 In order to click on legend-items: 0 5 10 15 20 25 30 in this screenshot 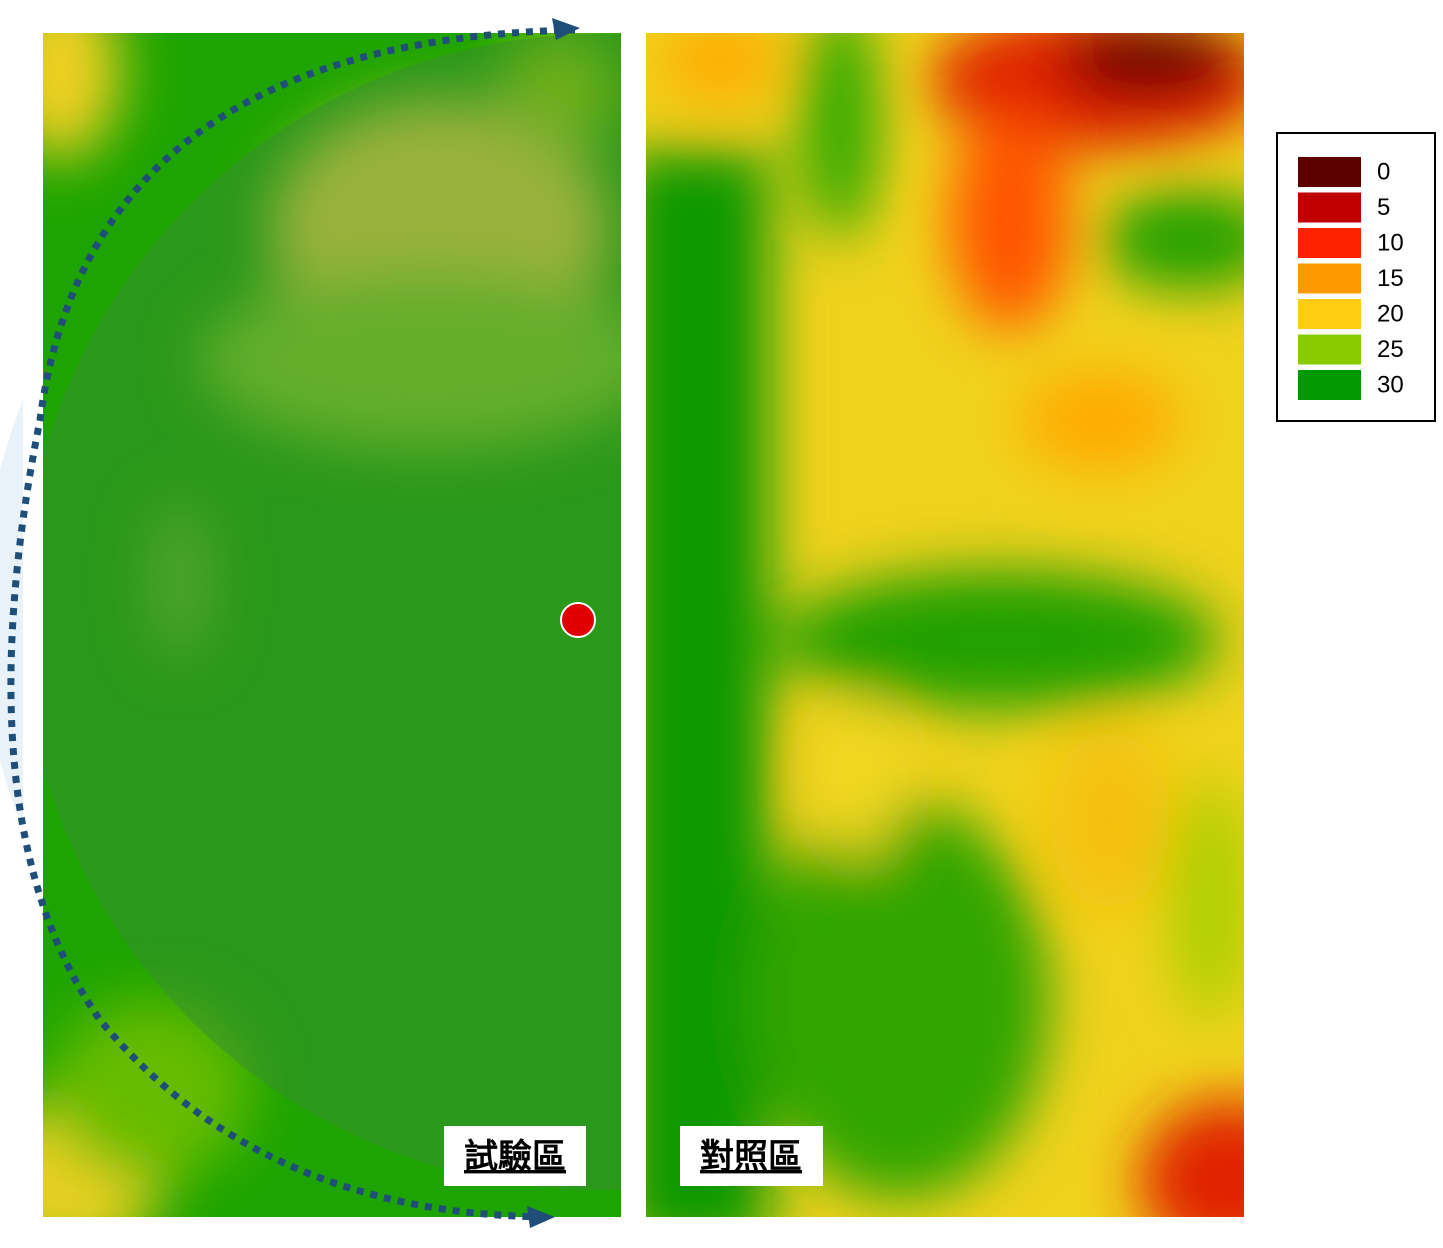, I will do `click(1351, 278)`.